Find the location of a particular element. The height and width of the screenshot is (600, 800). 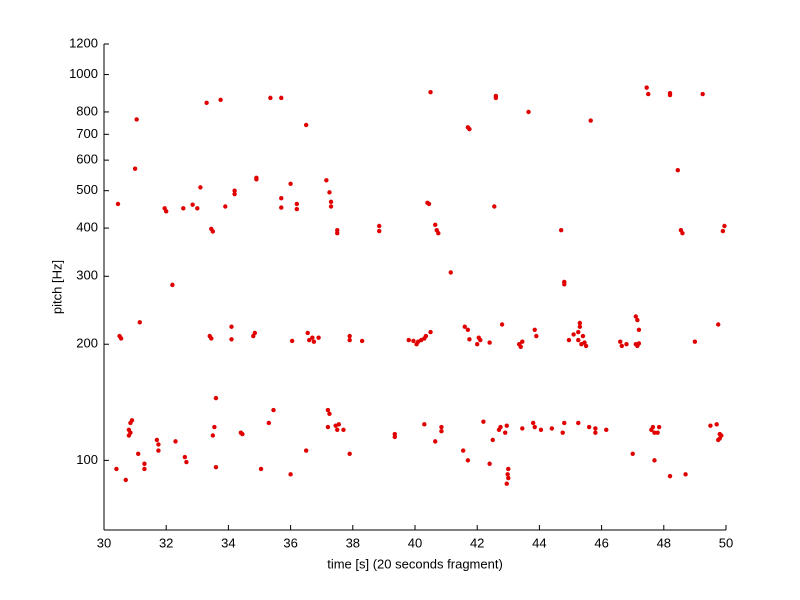

x-tick-label: 32 is located at coordinates (166, 542).